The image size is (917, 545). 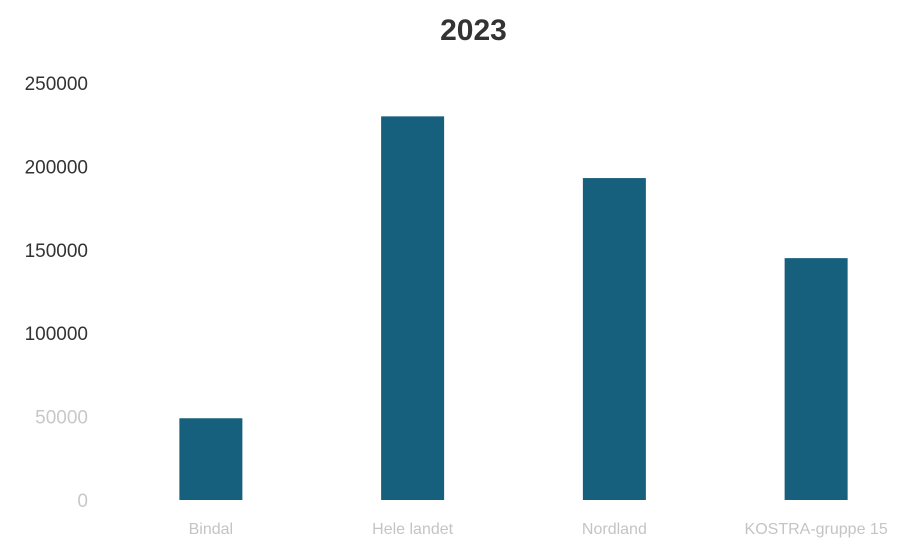 What do you see at coordinates (413, 308) in the screenshot?
I see `bar-hele-landet` at bounding box center [413, 308].